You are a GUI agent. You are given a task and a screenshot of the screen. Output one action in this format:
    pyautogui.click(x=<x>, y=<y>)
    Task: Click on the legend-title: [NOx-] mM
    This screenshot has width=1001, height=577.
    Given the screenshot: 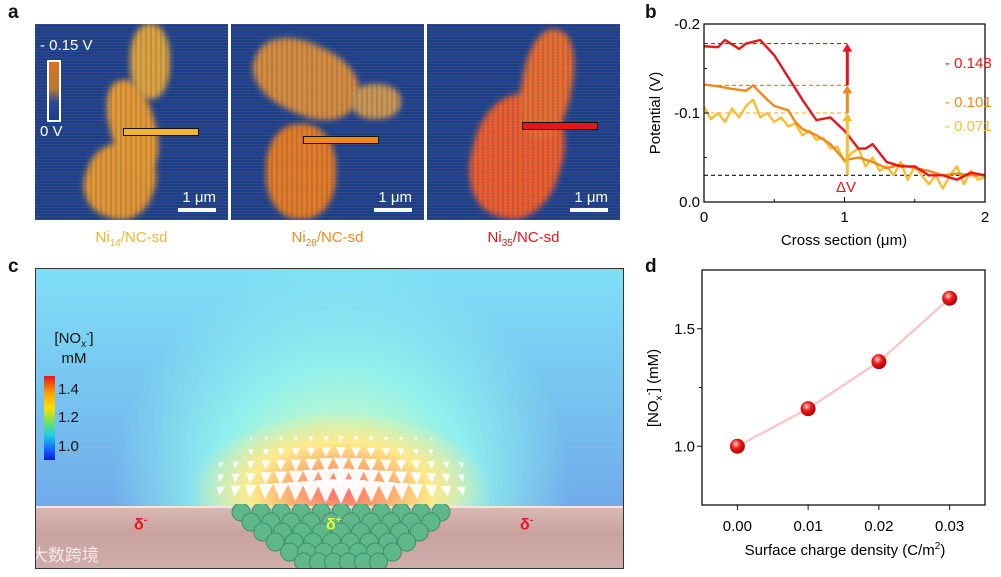 What is the action you would take?
    pyautogui.click(x=74, y=348)
    